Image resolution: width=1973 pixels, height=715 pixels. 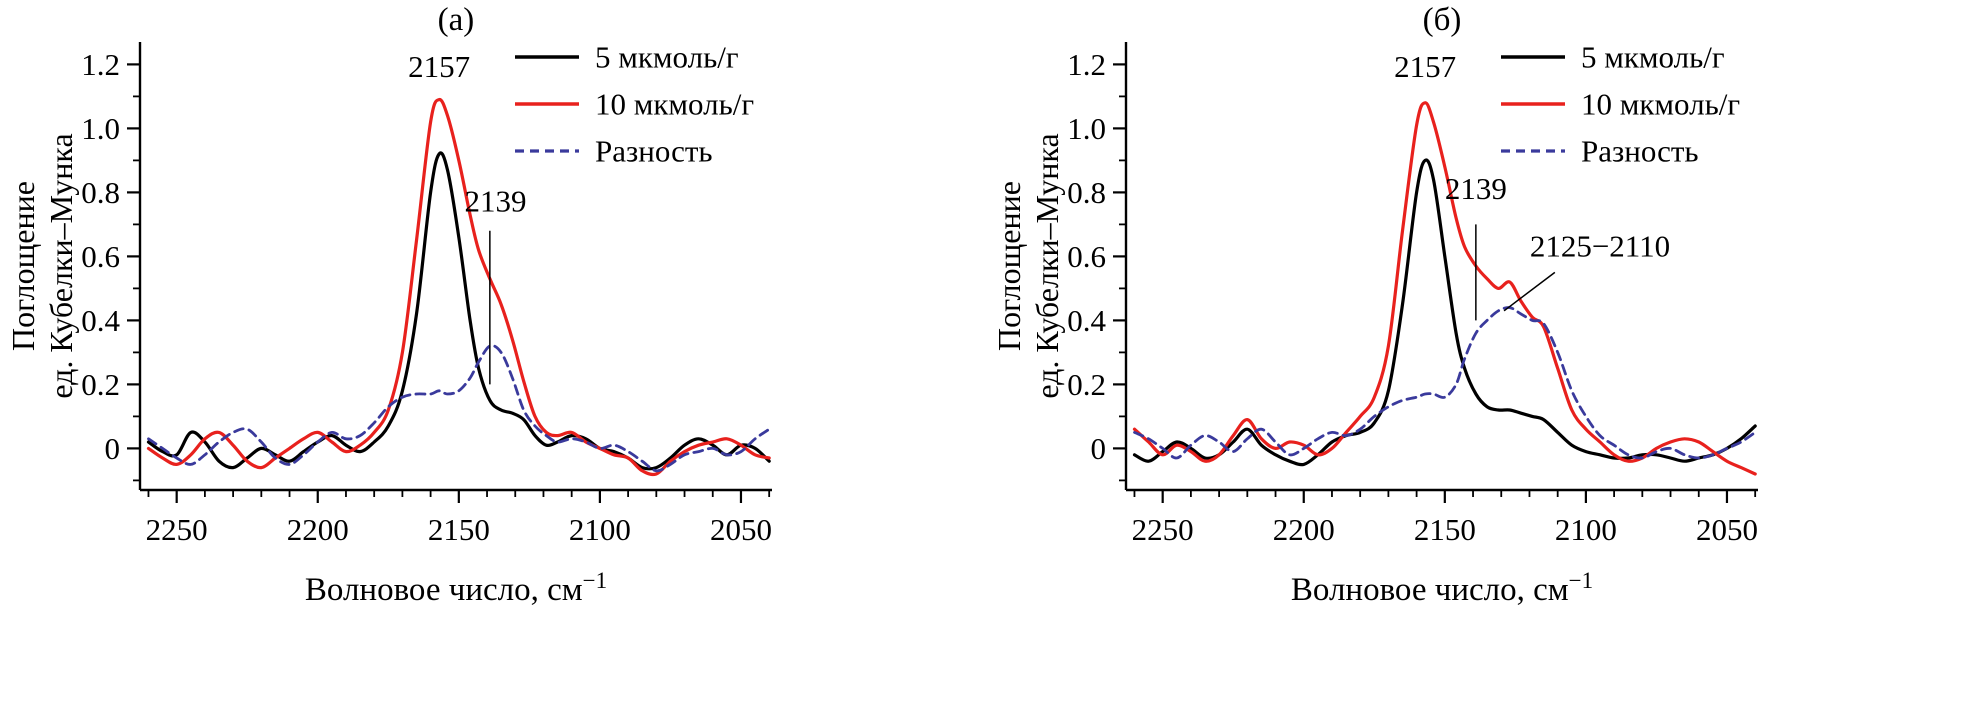 I want to click on panel-title: (б), so click(x=1442, y=20).